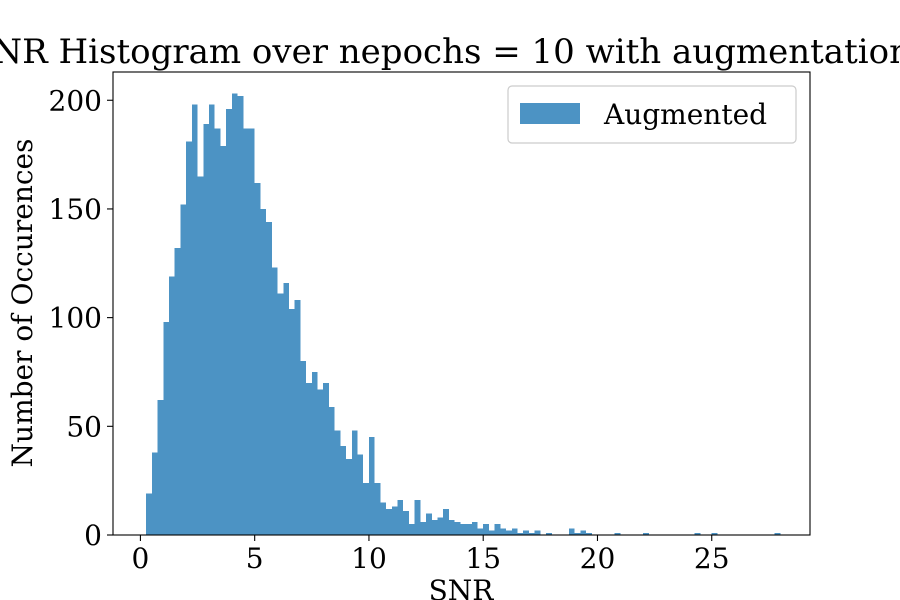 Image resolution: width=900 pixels, height=600 pixels. I want to click on y-tick-label: 150, so click(75, 209).